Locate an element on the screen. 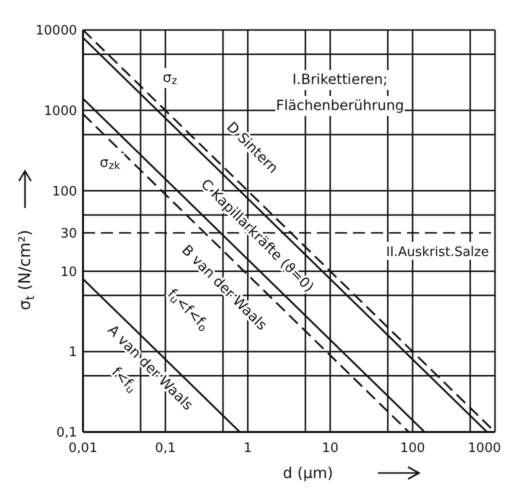 This screenshot has height=491, width=506. x-axis-title: d (µm) is located at coordinates (308, 473).